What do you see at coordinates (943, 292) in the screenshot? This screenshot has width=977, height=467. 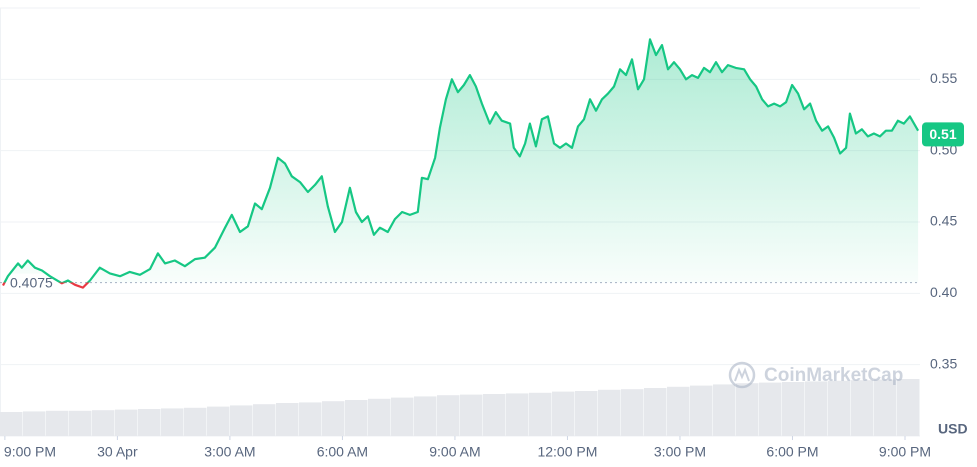 I see `y-tick-label: 0.40` at bounding box center [943, 292].